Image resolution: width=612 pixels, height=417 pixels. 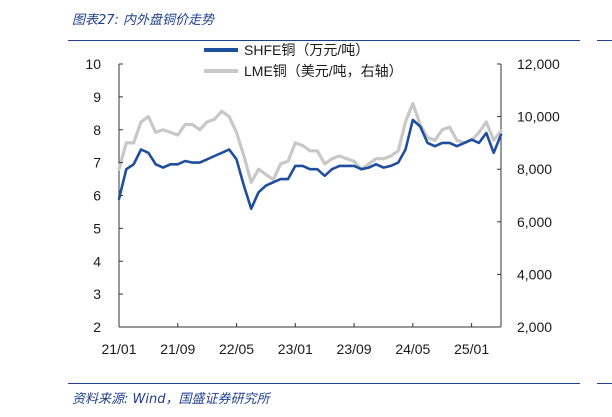 I want to click on legend-label-lme: LME铜（美元/吨，右轴）, so click(x=323, y=71).